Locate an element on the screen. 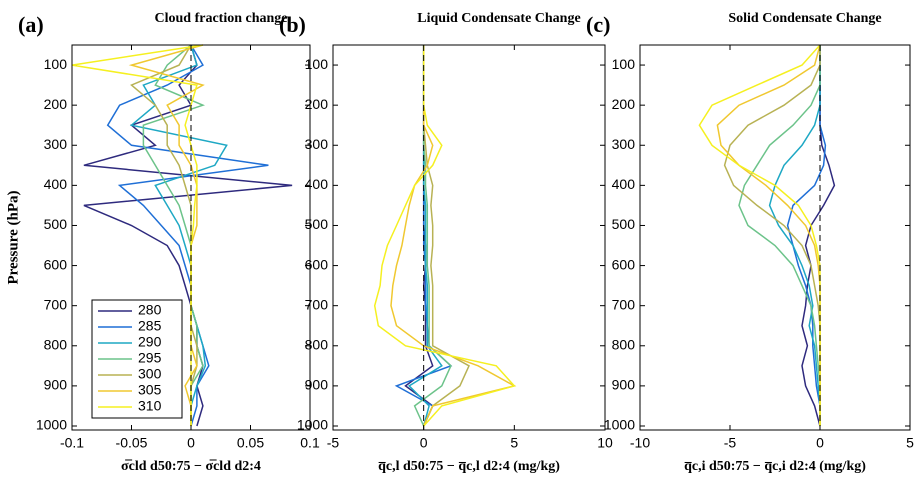  x-tick-label: -10 is located at coordinates (640, 443).